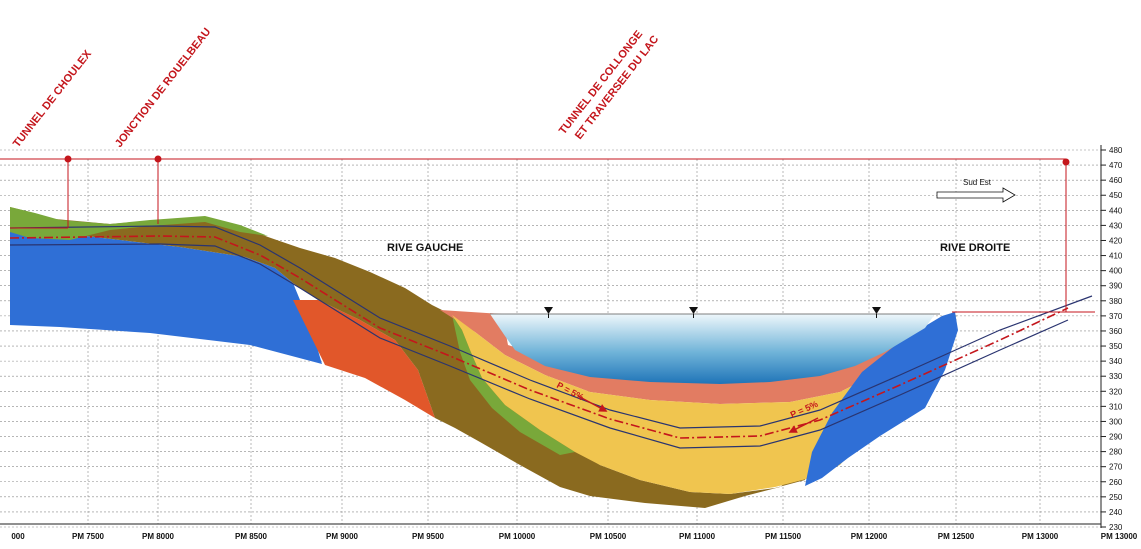 The height and width of the screenshot is (549, 1141). What do you see at coordinates (1116, 301) in the screenshot?
I see `elevation-tick-label: 380` at bounding box center [1116, 301].